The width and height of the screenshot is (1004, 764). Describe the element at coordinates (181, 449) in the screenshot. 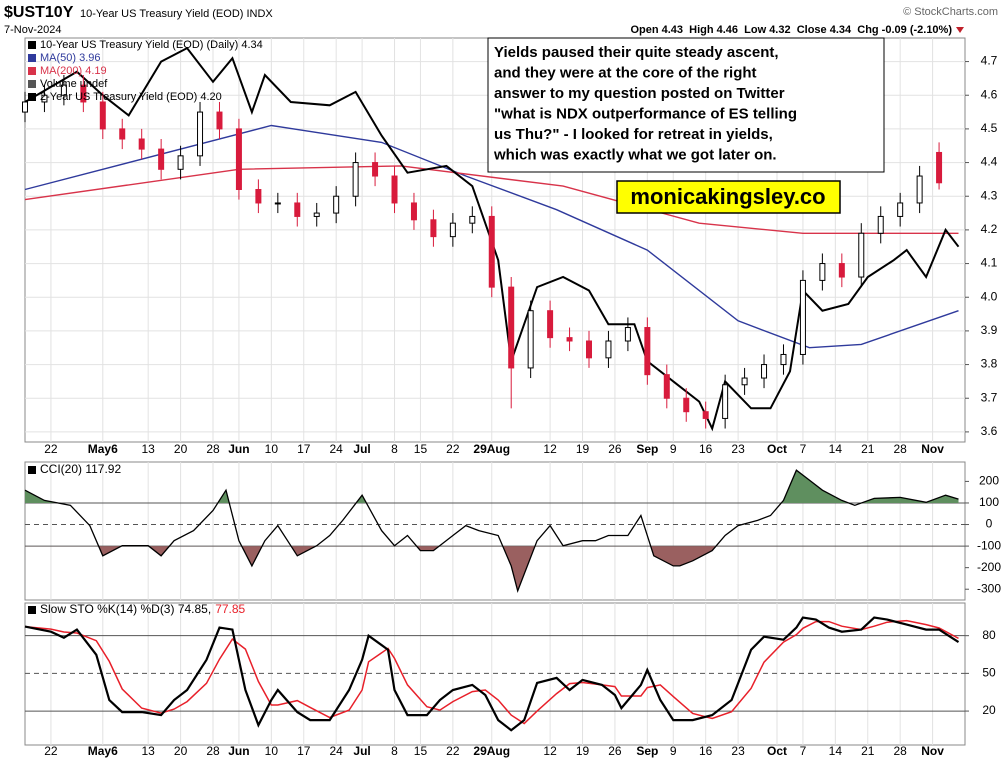

I see `x-tick-label: 20` at that location.